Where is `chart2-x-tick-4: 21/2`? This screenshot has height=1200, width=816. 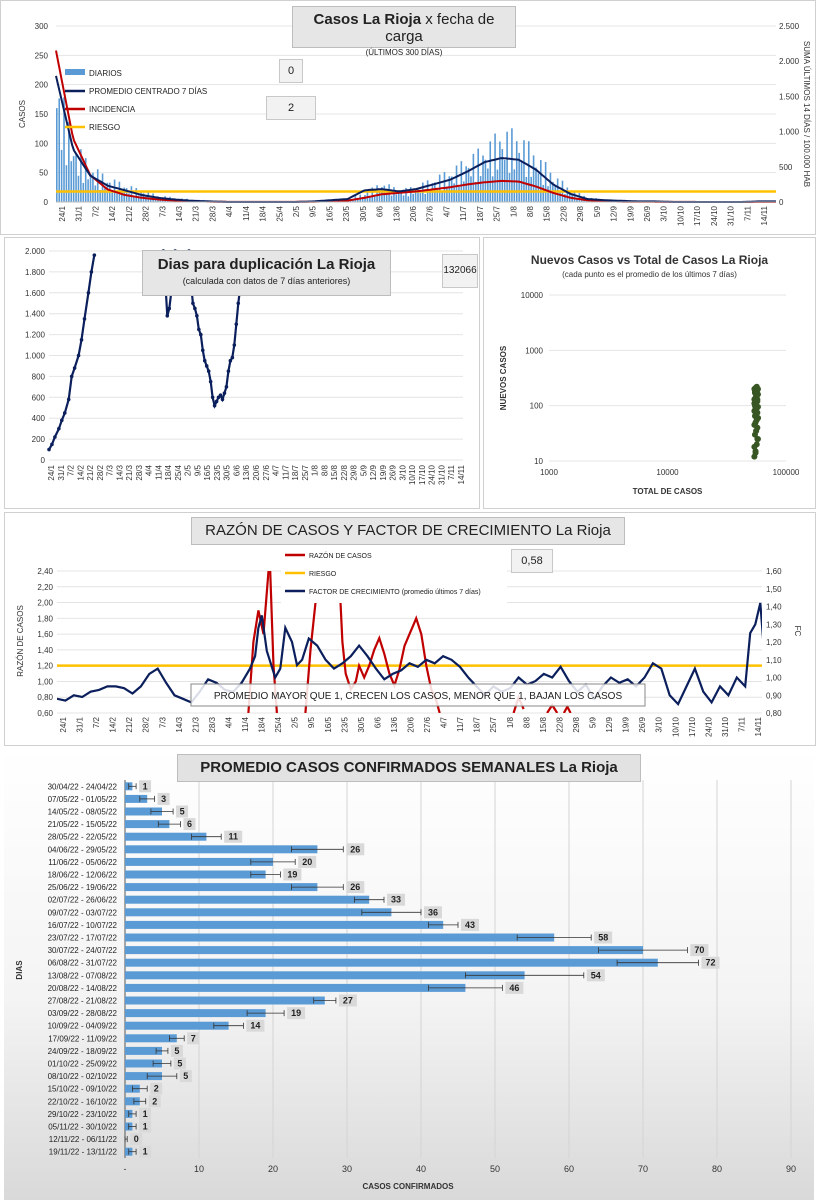 chart2-x-tick-4: 21/2 is located at coordinates (90, 472).